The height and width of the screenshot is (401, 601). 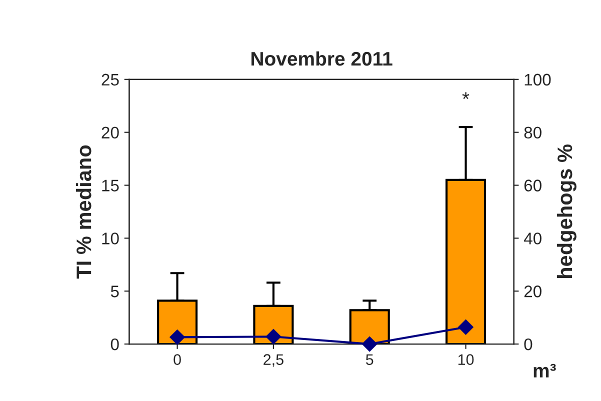 What do you see at coordinates (533, 238) in the screenshot?
I see `y2-tick-label: 40` at bounding box center [533, 238].